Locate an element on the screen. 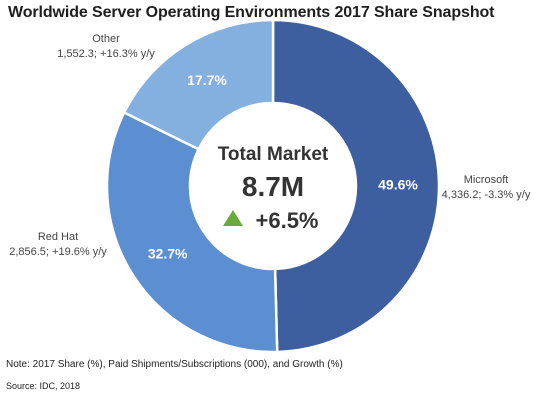 The width and height of the screenshot is (551, 402). donut-center is located at coordinates (273, 186).